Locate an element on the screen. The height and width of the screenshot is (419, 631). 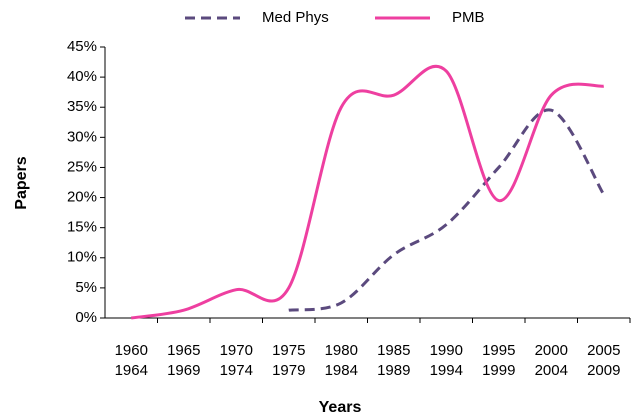
x-tick-label: 2005 is located at coordinates (603, 350).